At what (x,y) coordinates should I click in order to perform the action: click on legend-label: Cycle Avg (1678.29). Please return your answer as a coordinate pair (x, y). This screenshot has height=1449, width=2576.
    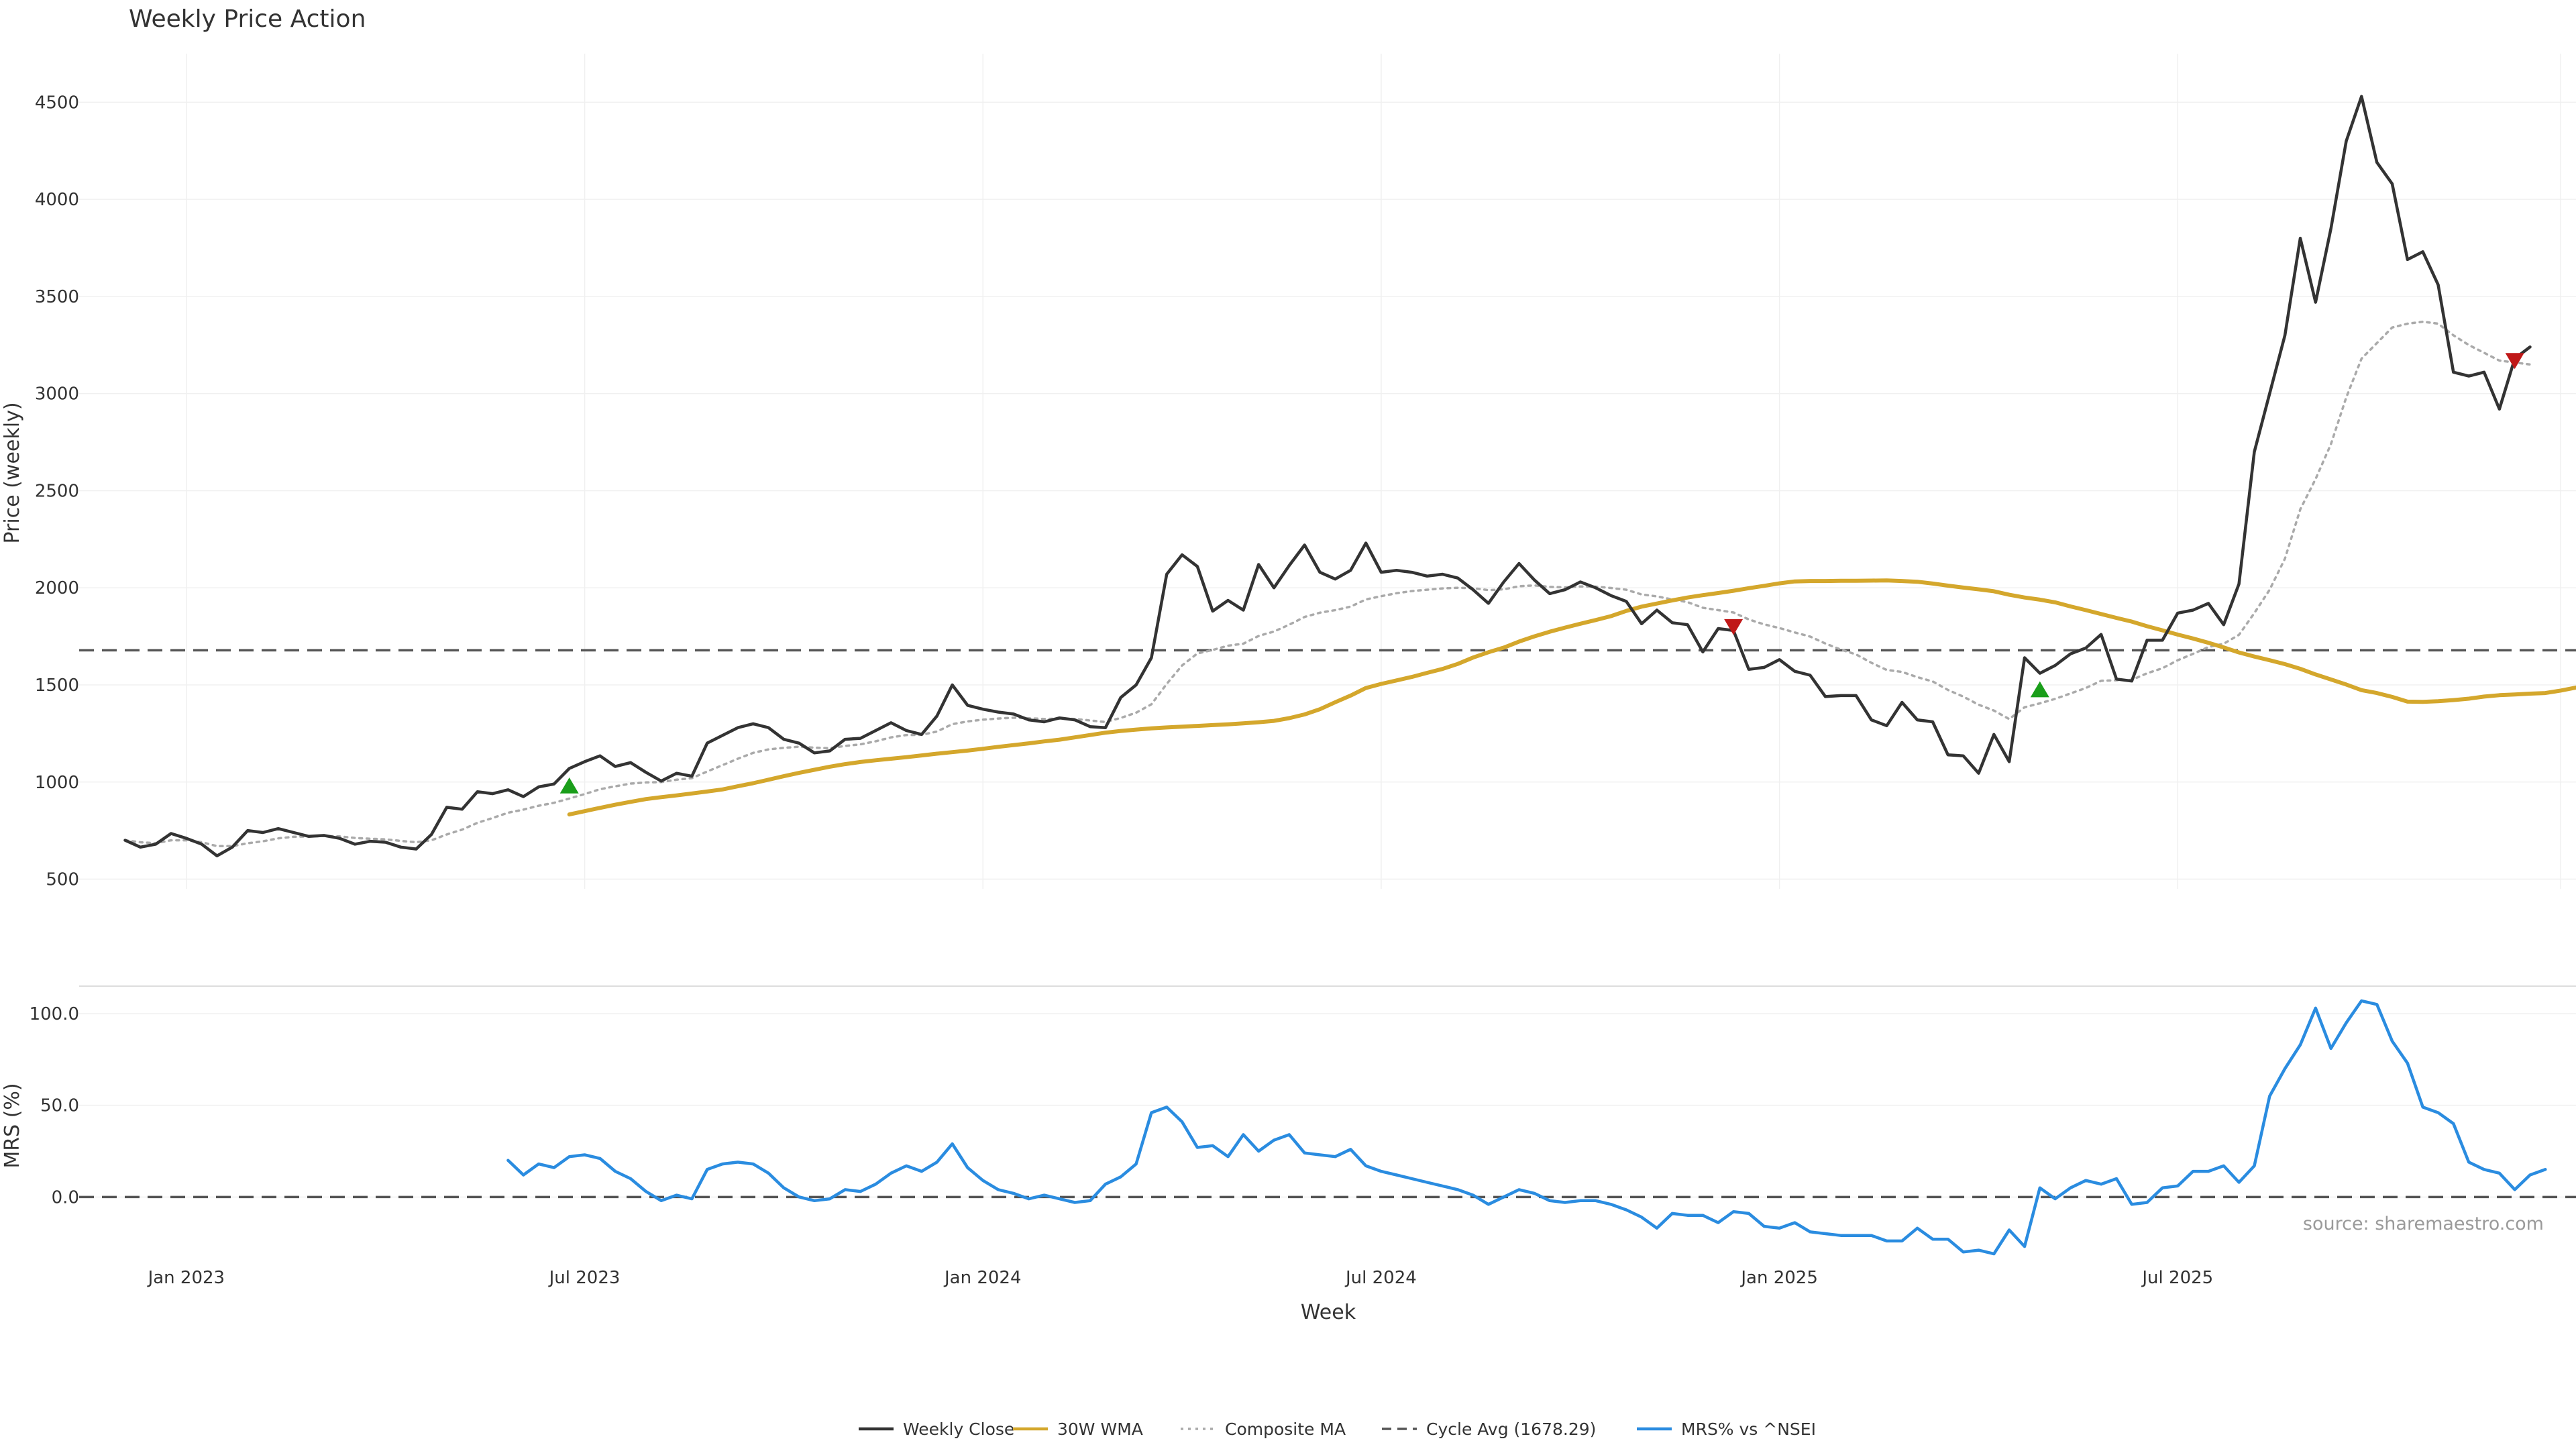
    Looking at the image, I should click on (1511, 1429).